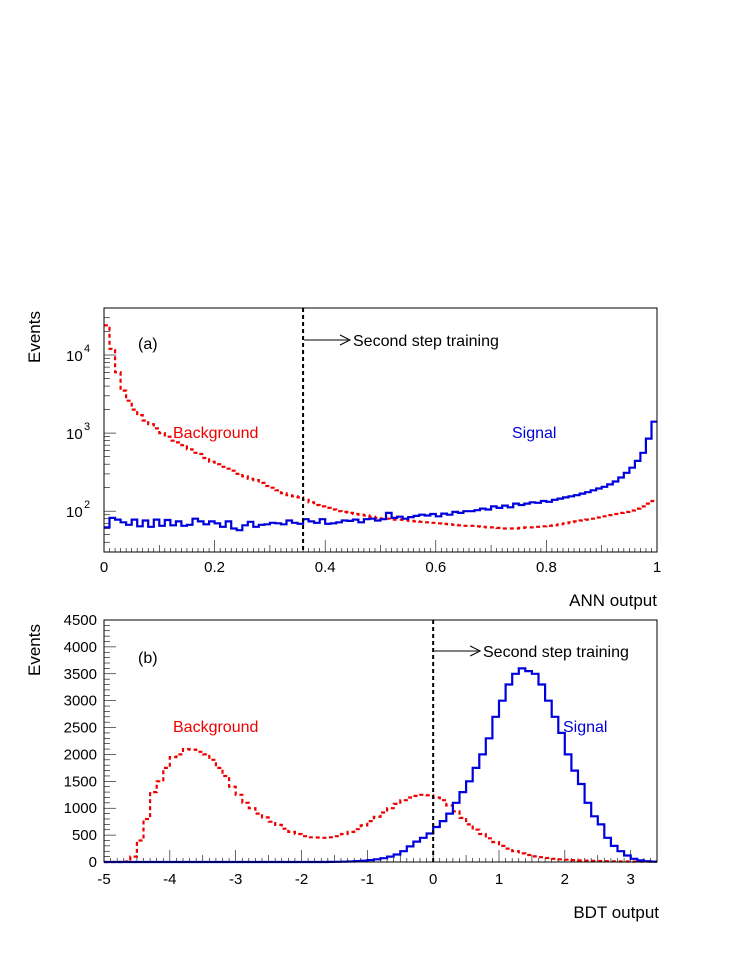 The width and height of the screenshot is (747, 967). What do you see at coordinates (34, 337) in the screenshot?
I see `panel-a-y-axis-label: Events` at bounding box center [34, 337].